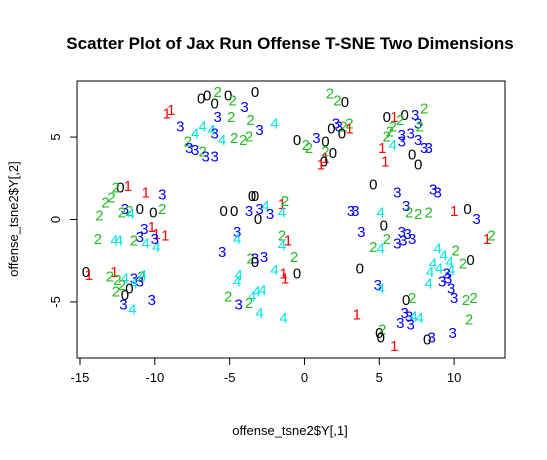  What do you see at coordinates (55, 219) in the screenshot?
I see `y-tick-label: 0` at bounding box center [55, 219].